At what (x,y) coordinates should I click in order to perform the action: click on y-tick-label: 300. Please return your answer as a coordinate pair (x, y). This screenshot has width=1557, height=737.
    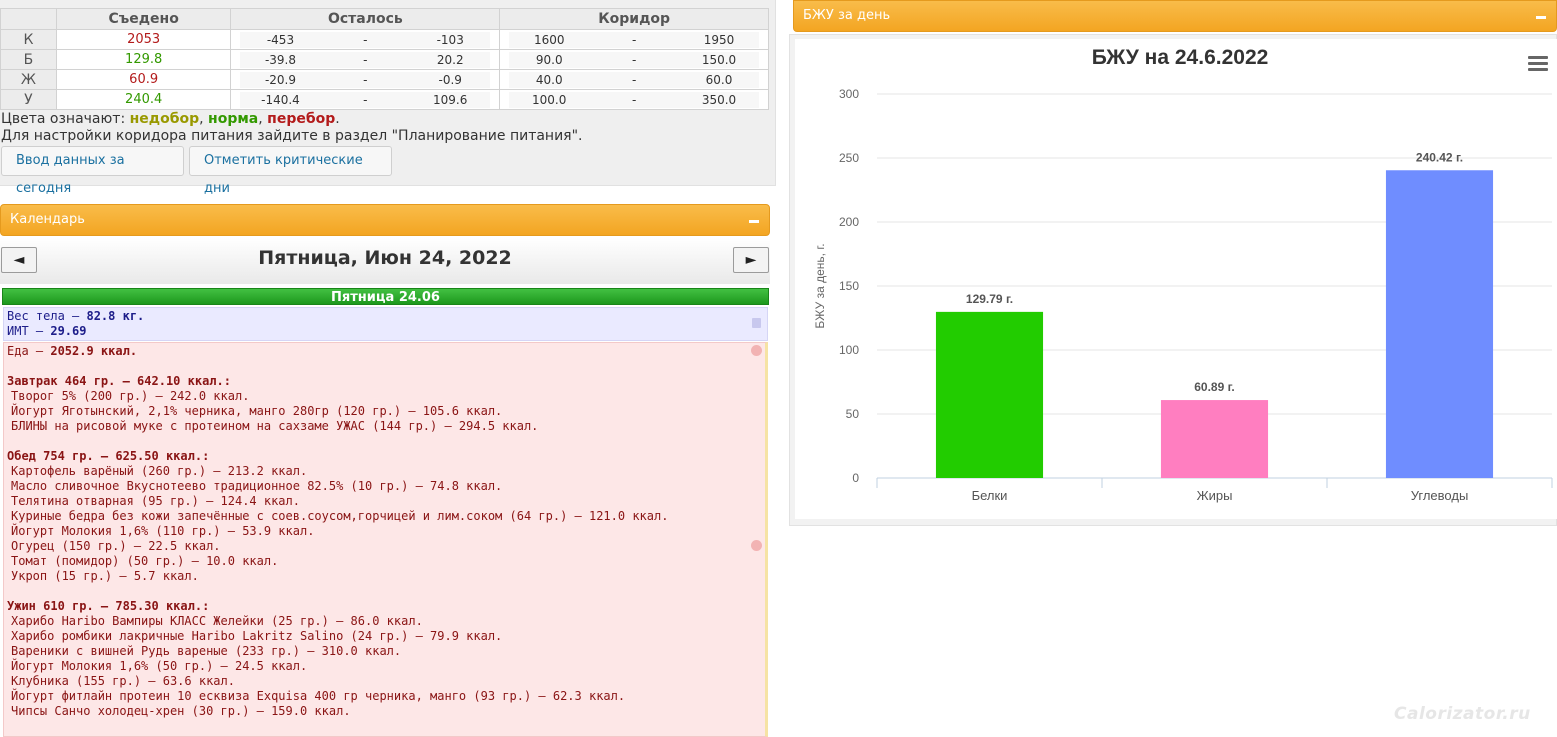
    Looking at the image, I should click on (849, 94).